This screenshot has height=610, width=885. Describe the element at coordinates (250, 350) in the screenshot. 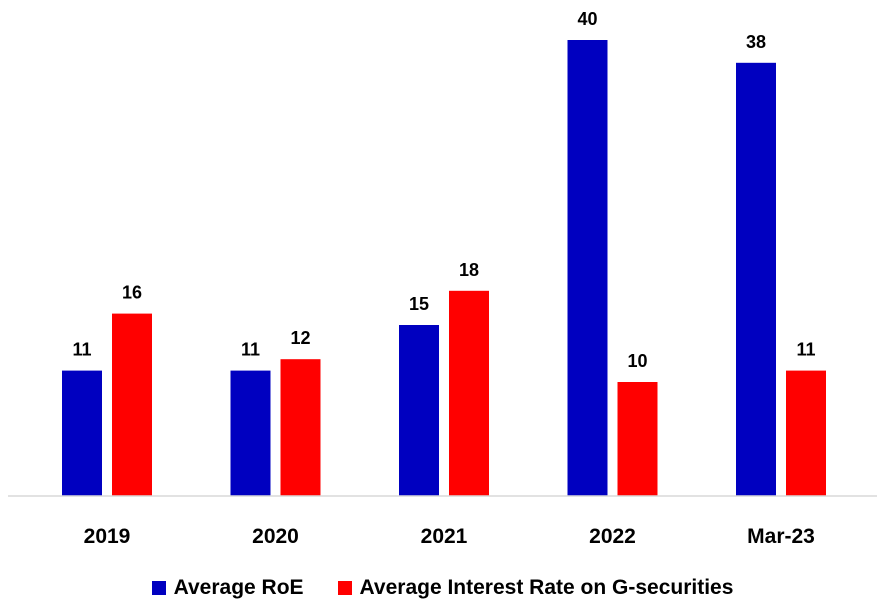

I see `value-label-average-roe-2020: 11` at that location.